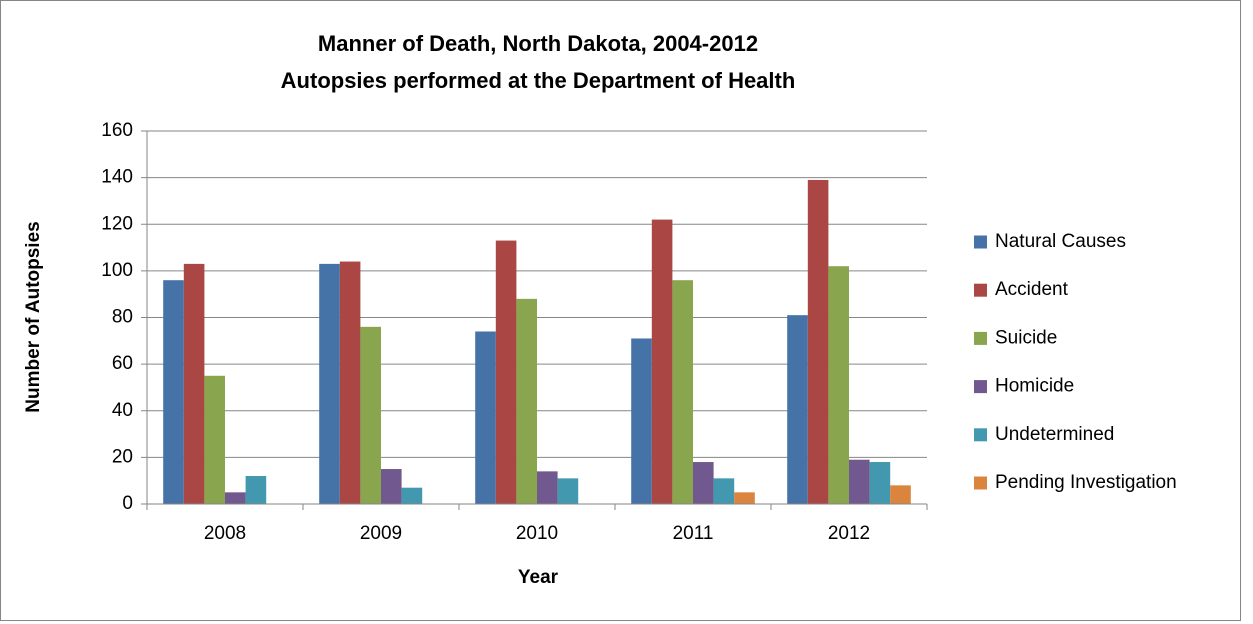 This screenshot has height=624, width=1253. Describe the element at coordinates (1060, 241) in the screenshot. I see `legend-label: Natural Causes` at that location.